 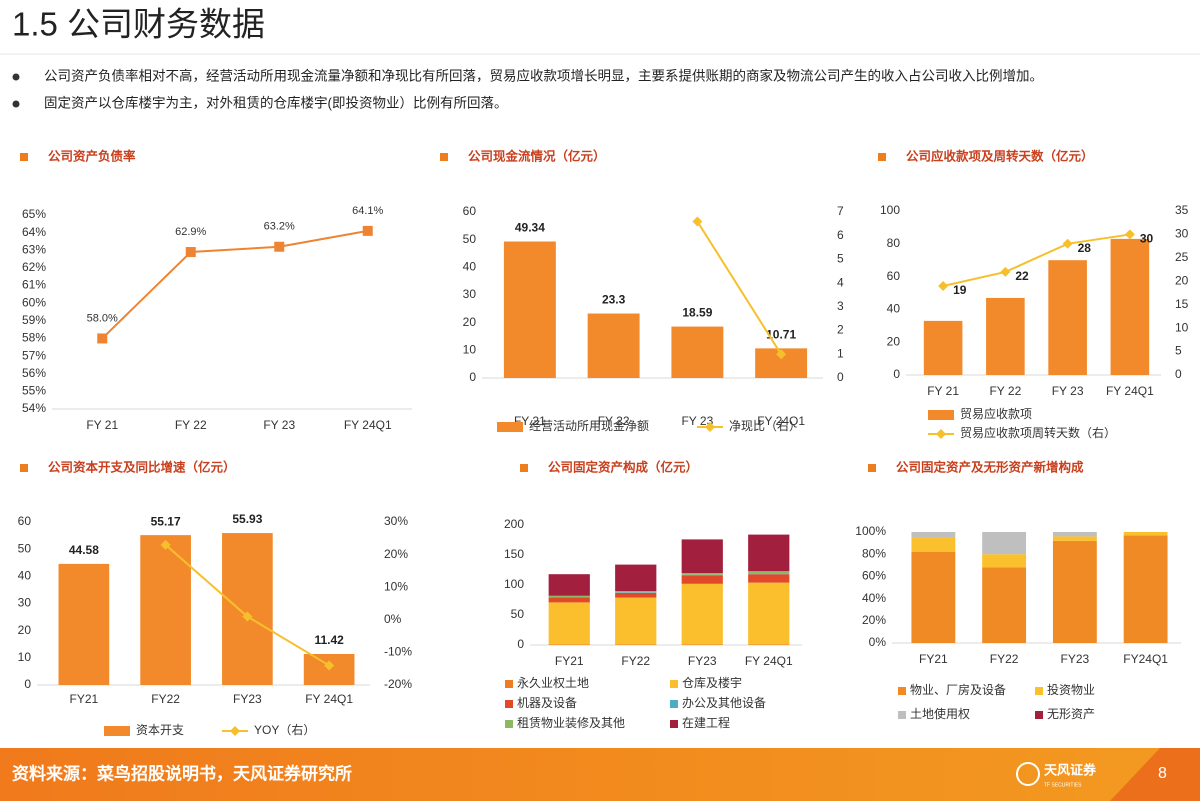 What do you see at coordinates (571, 722) in the screenshot?
I see `legend-label: 租赁物业装修及其他` at bounding box center [571, 722].